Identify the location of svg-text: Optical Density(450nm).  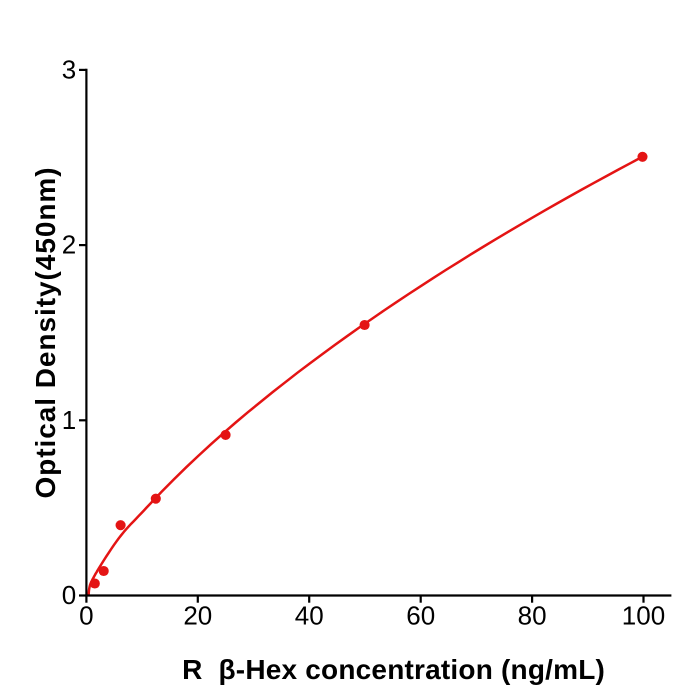
(45, 332).